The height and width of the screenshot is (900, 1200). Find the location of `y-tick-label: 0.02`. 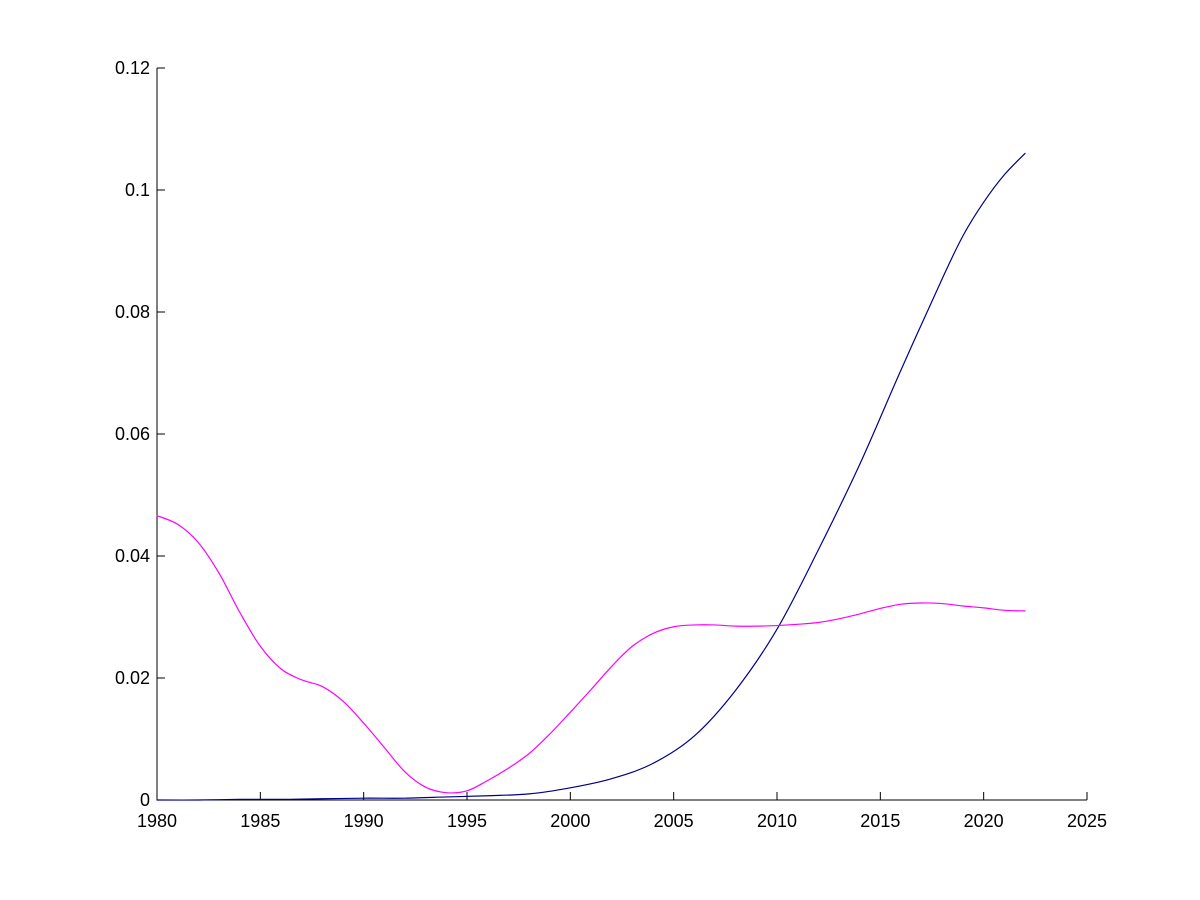

y-tick-label: 0.02 is located at coordinates (132, 678).